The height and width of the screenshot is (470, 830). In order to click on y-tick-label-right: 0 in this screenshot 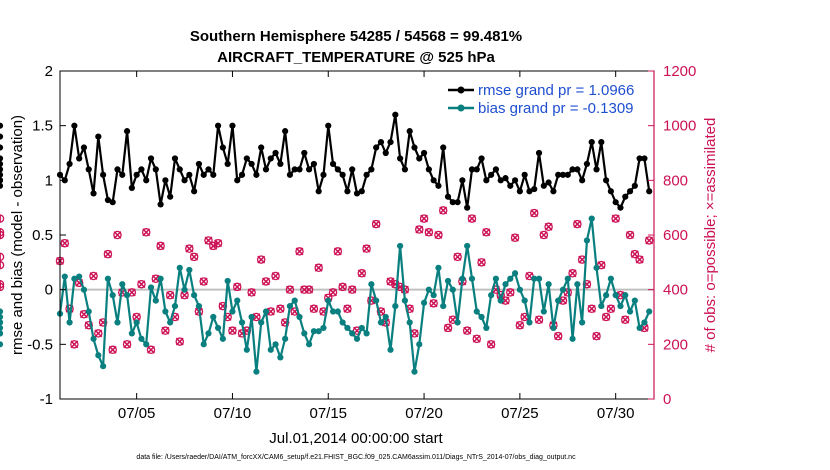, I will do `click(667, 399)`.